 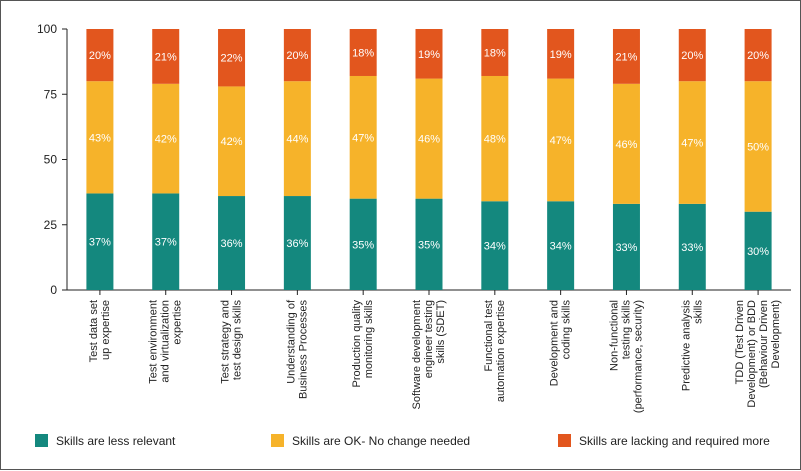 What do you see at coordinates (178, 322) in the screenshot?
I see `category-label-line: expertise` at bounding box center [178, 322].